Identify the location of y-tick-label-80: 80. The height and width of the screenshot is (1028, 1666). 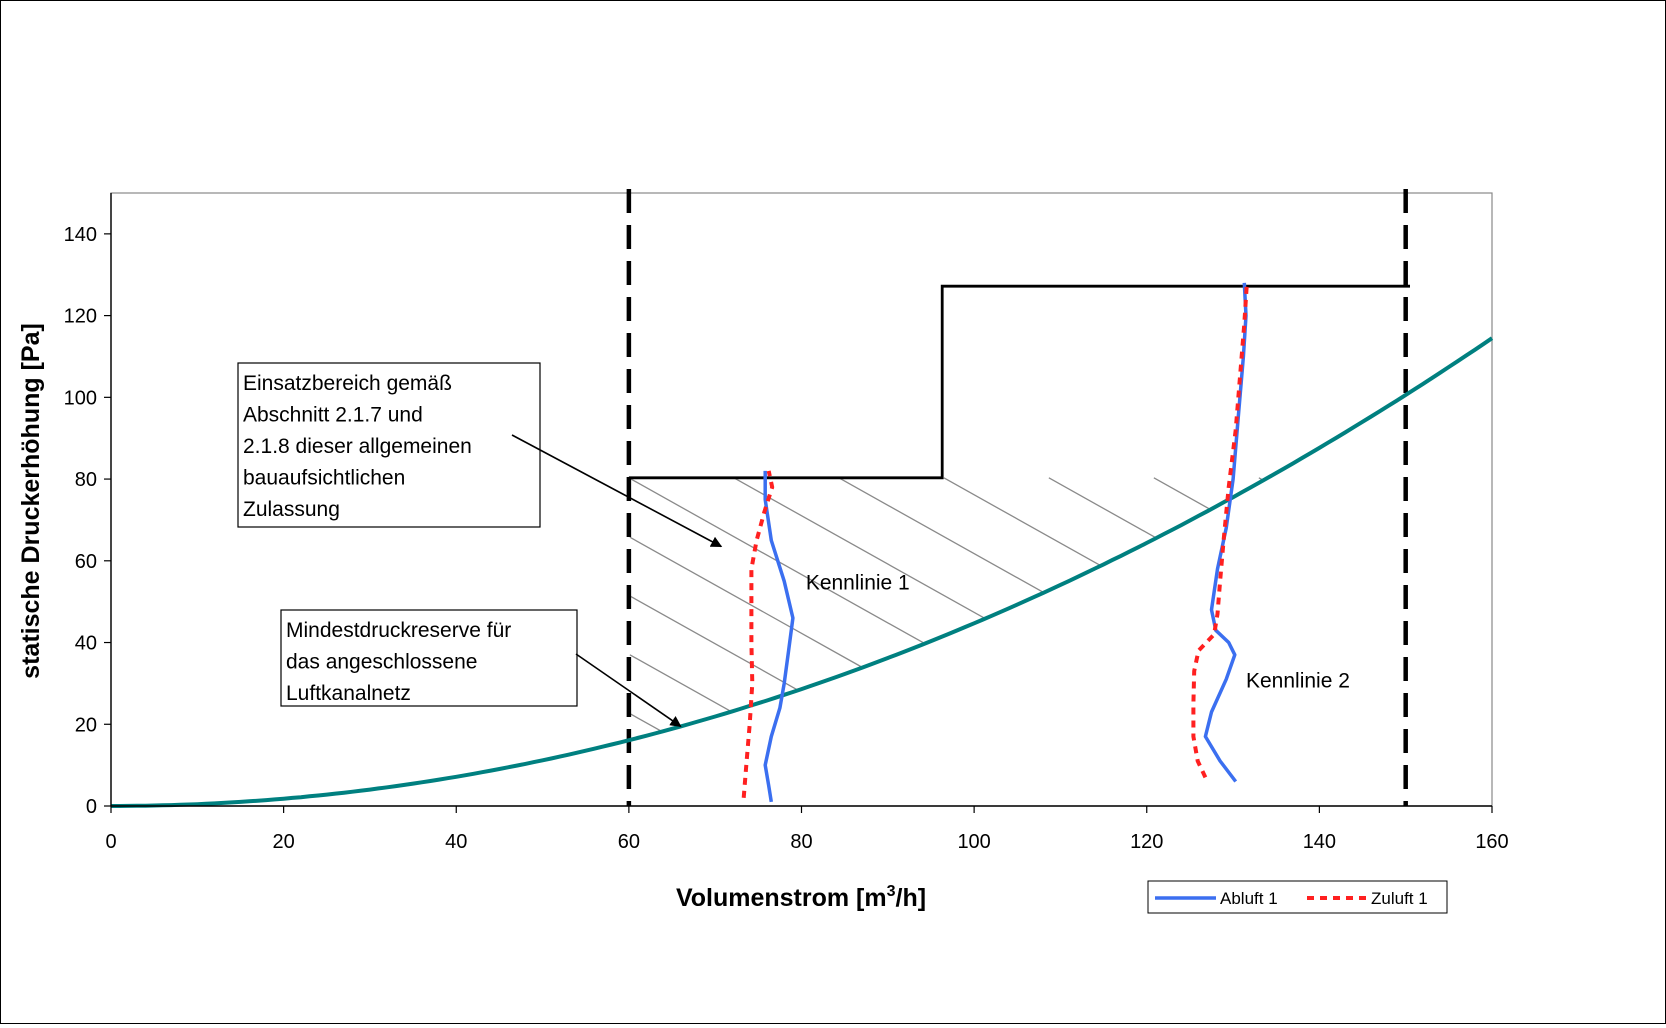
(86, 480).